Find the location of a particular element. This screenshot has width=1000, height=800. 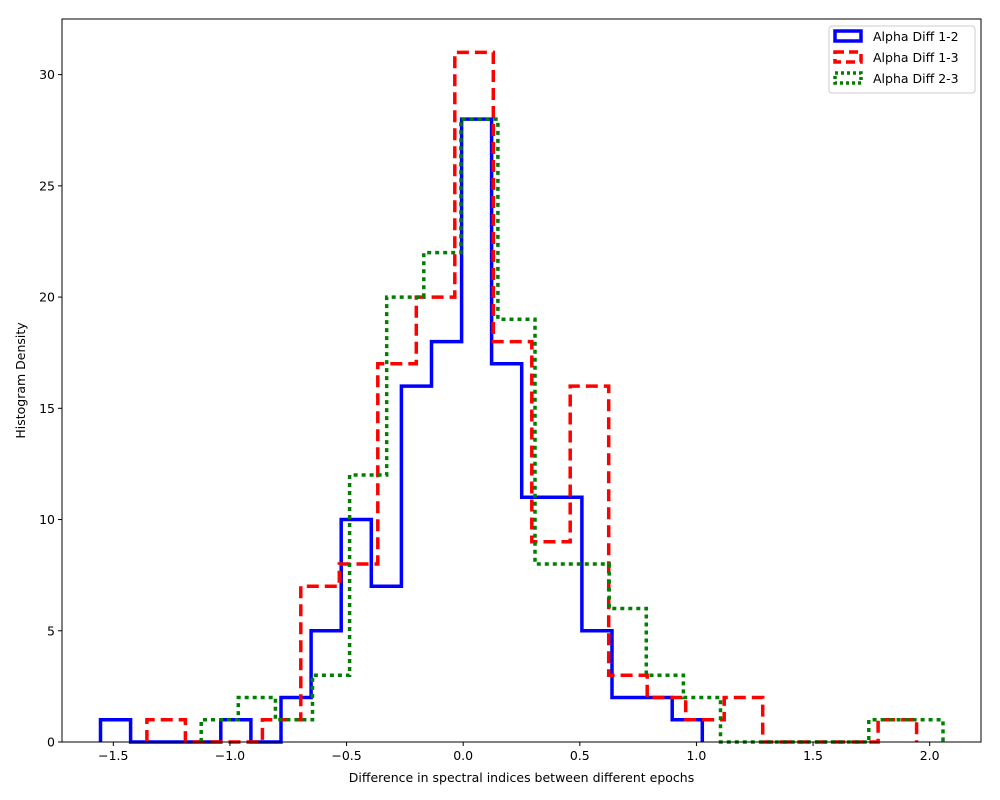

y-tick-label: 5 is located at coordinates (51, 630).